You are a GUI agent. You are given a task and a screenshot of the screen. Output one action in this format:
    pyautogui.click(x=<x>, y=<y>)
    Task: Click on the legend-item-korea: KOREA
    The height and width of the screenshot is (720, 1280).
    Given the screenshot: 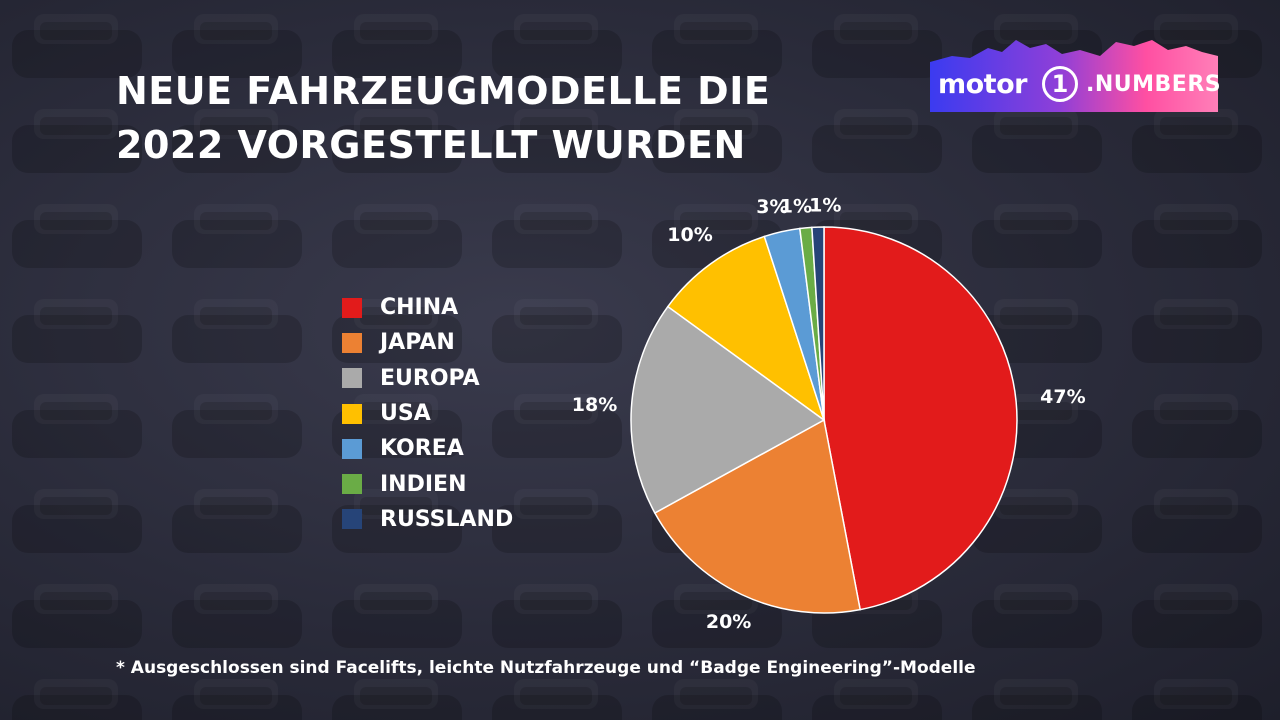 What is the action you would take?
    pyautogui.click(x=427, y=448)
    